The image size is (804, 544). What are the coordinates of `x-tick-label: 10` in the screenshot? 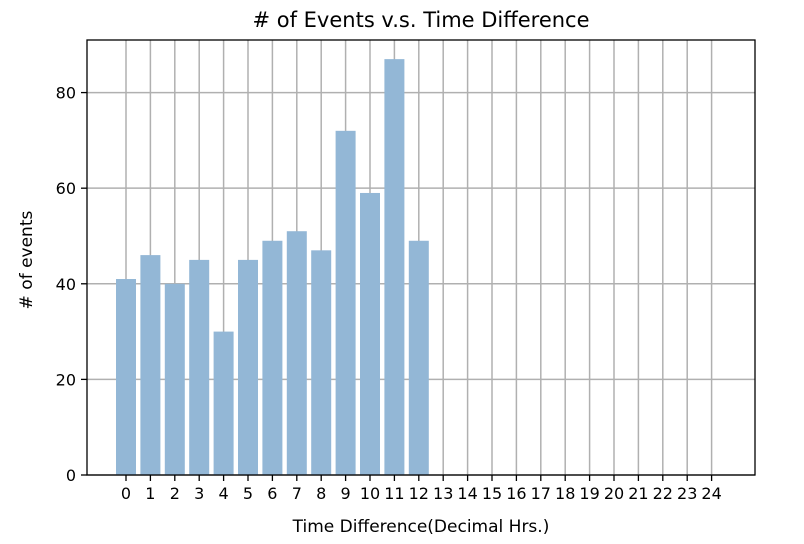 It's located at (370, 493).